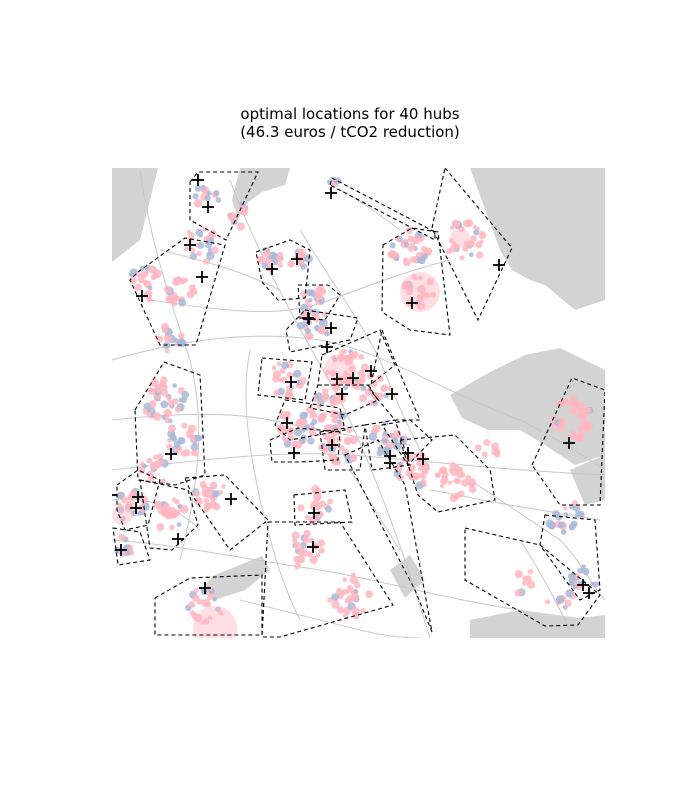 This screenshot has width=700, height=800. What do you see at coordinates (587, 480) in the screenshot?
I see `water-right-channel` at bounding box center [587, 480].